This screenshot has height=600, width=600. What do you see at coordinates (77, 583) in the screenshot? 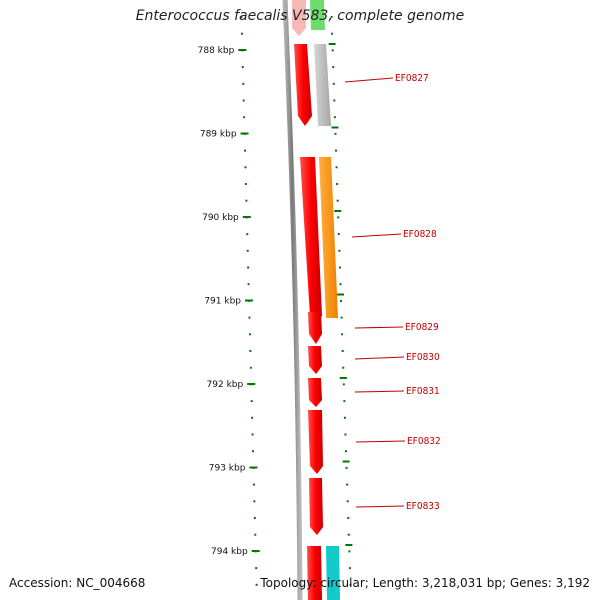
I see `accession-text: Accession: NC_004668` at bounding box center [77, 583].